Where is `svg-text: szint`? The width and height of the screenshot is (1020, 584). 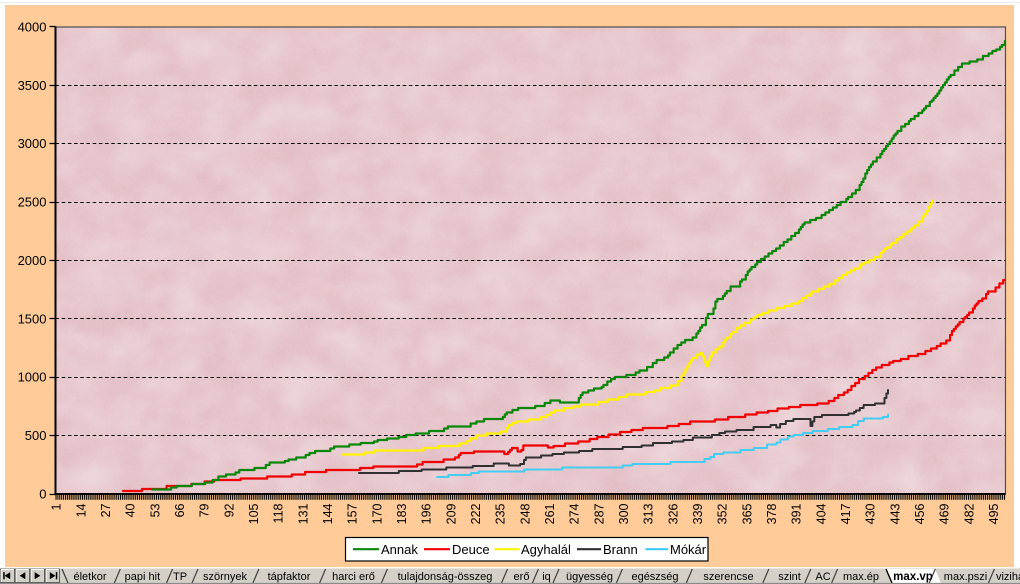 svg-text: szint is located at coordinates (789, 577).